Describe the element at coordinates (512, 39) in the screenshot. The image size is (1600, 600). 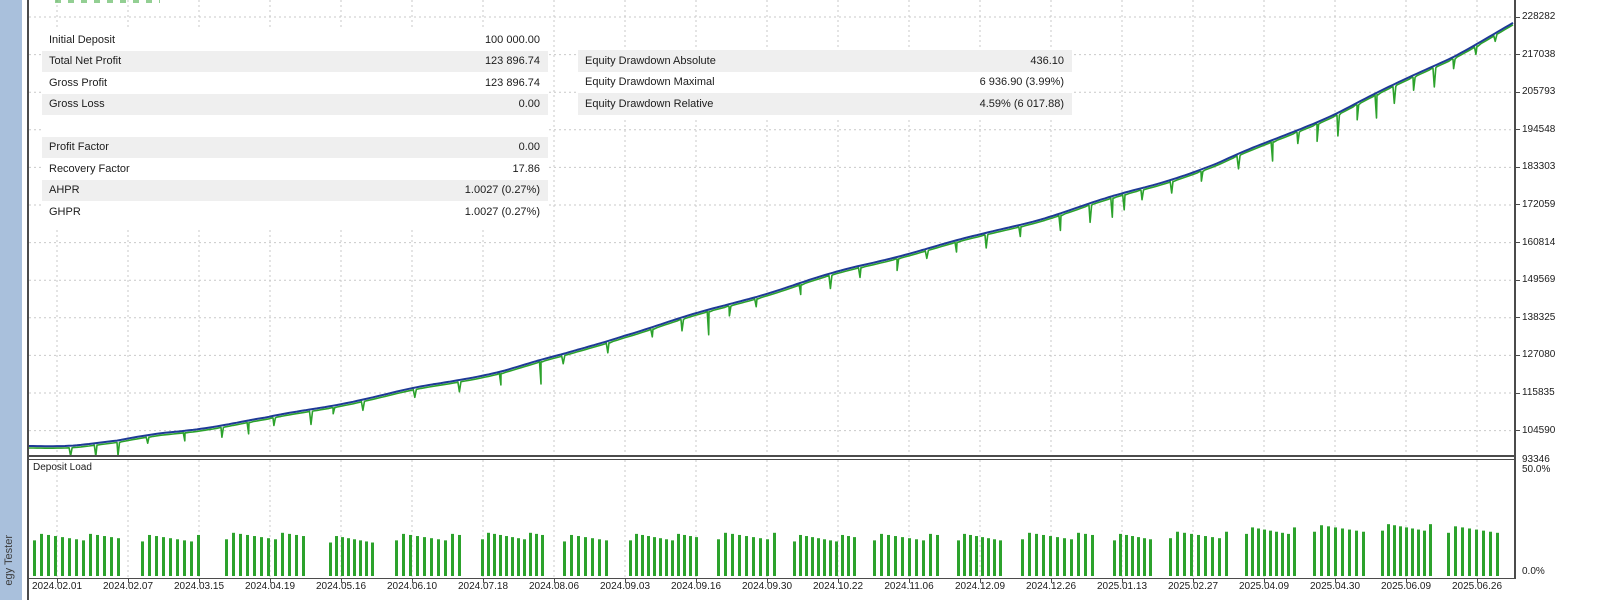
I see `stat-value: 100 000.00` at that location.